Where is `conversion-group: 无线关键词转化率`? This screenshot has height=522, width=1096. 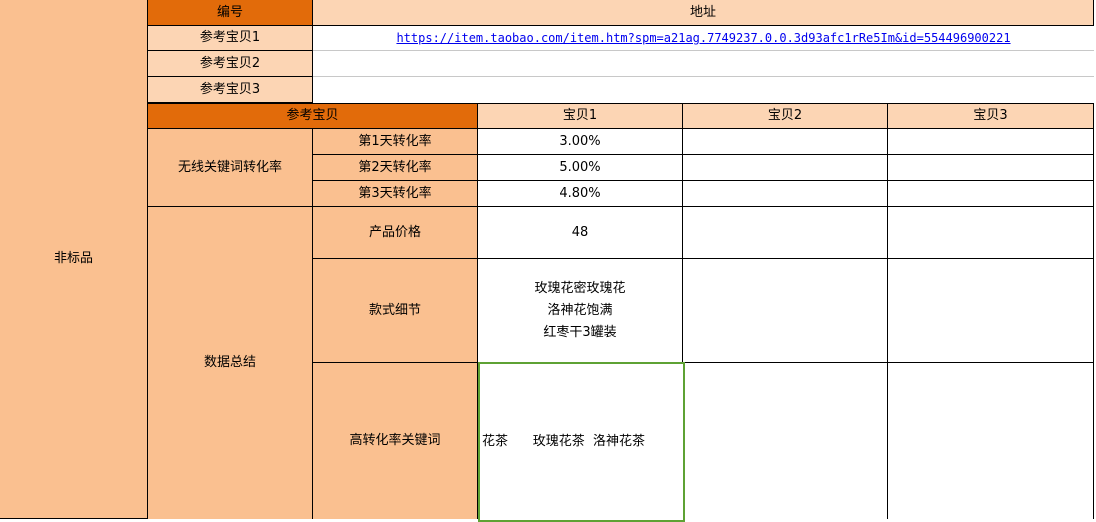 conversion-group: 无线关键词转化率 is located at coordinates (230, 168).